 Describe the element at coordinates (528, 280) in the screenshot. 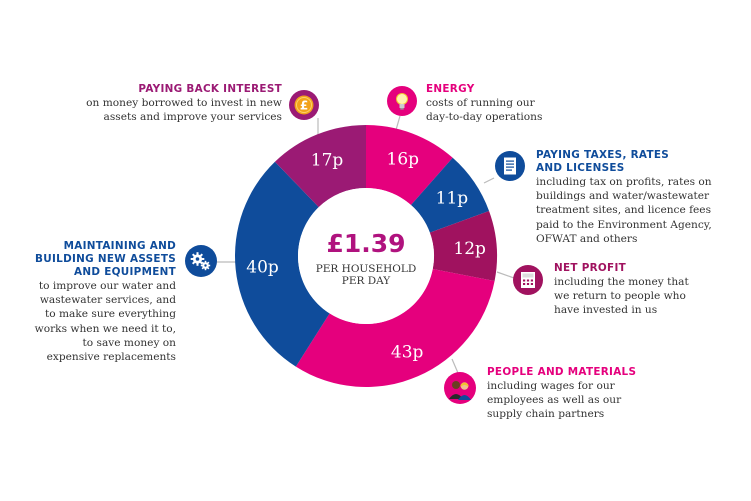

I see `calculator-icon` at that location.